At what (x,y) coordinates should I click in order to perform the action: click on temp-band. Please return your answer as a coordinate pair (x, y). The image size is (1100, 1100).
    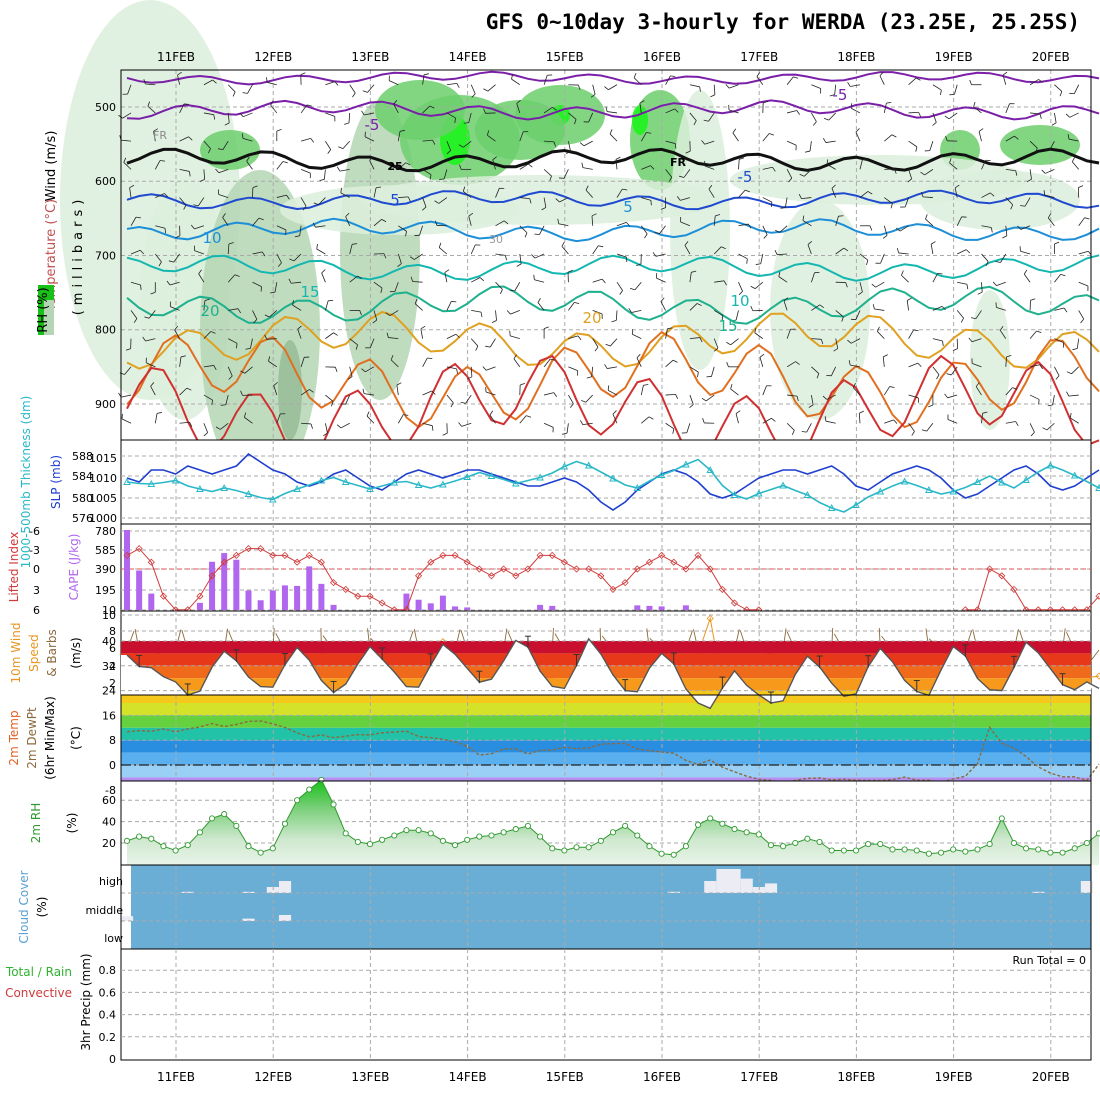
    Looking at the image, I should click on (606, 734).